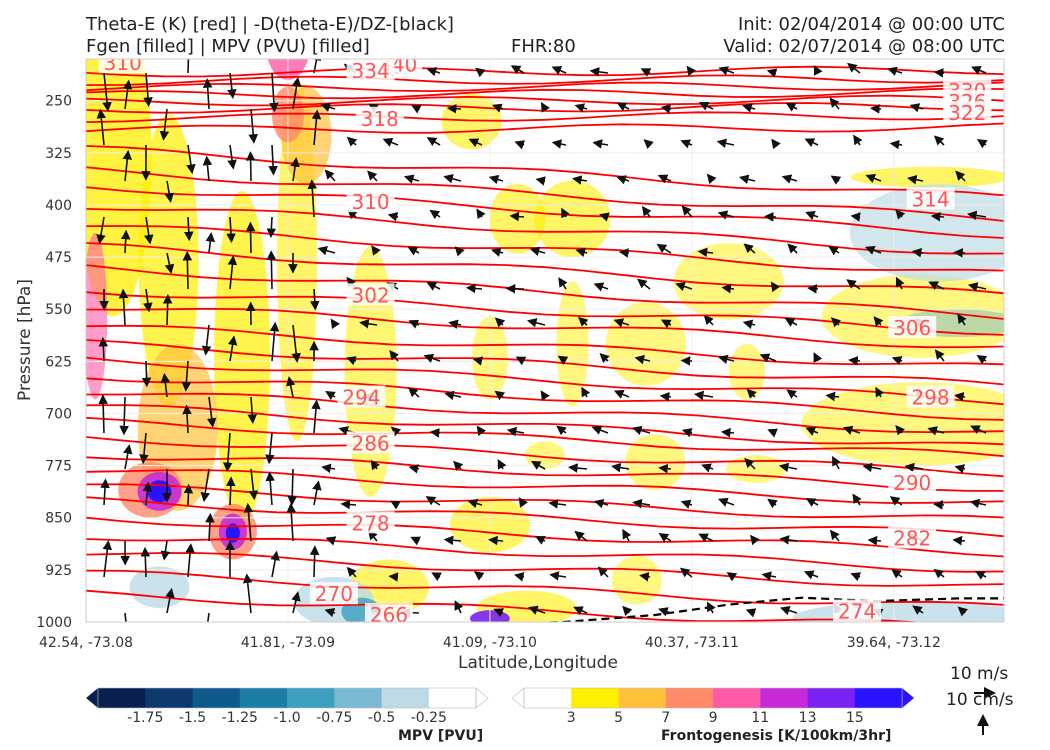  I want to click on colorbar-tick-label: -1.5, so click(192, 718).